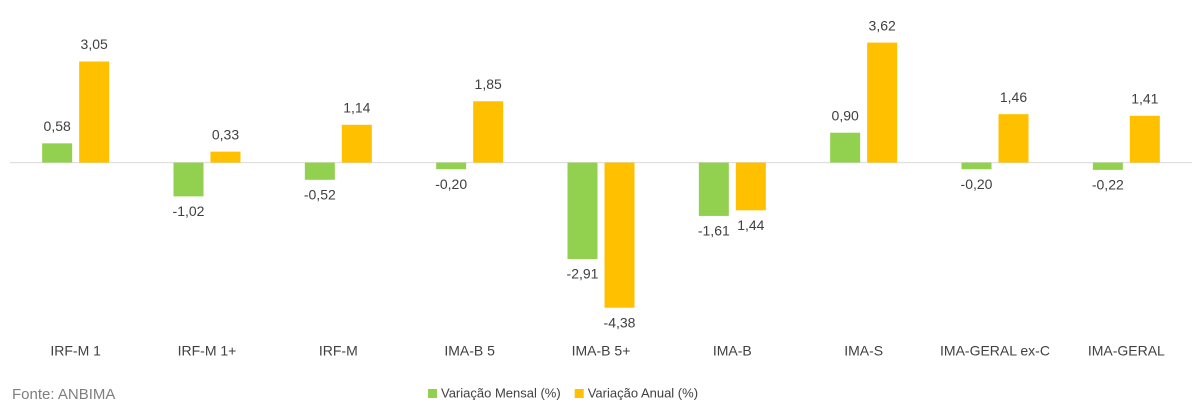 This screenshot has width=1198, height=405. I want to click on x-tick-label: IMA-GERAL ex-C, so click(995, 351).